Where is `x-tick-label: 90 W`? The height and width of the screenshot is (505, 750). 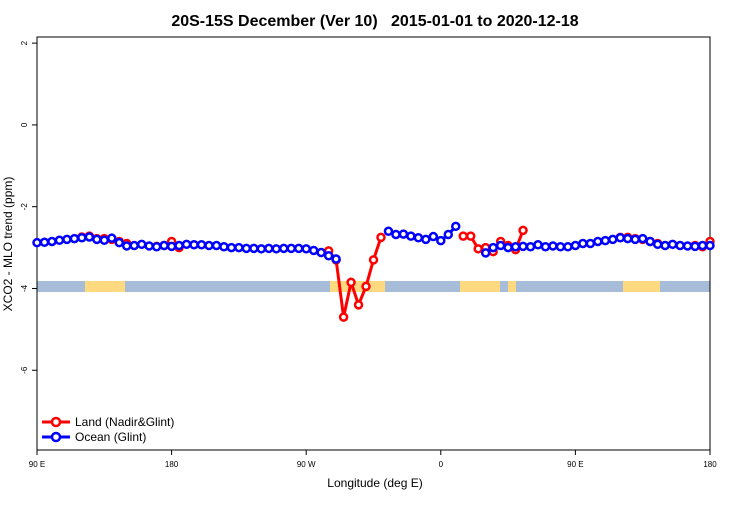 x-tick-label: 90 W is located at coordinates (306, 464).